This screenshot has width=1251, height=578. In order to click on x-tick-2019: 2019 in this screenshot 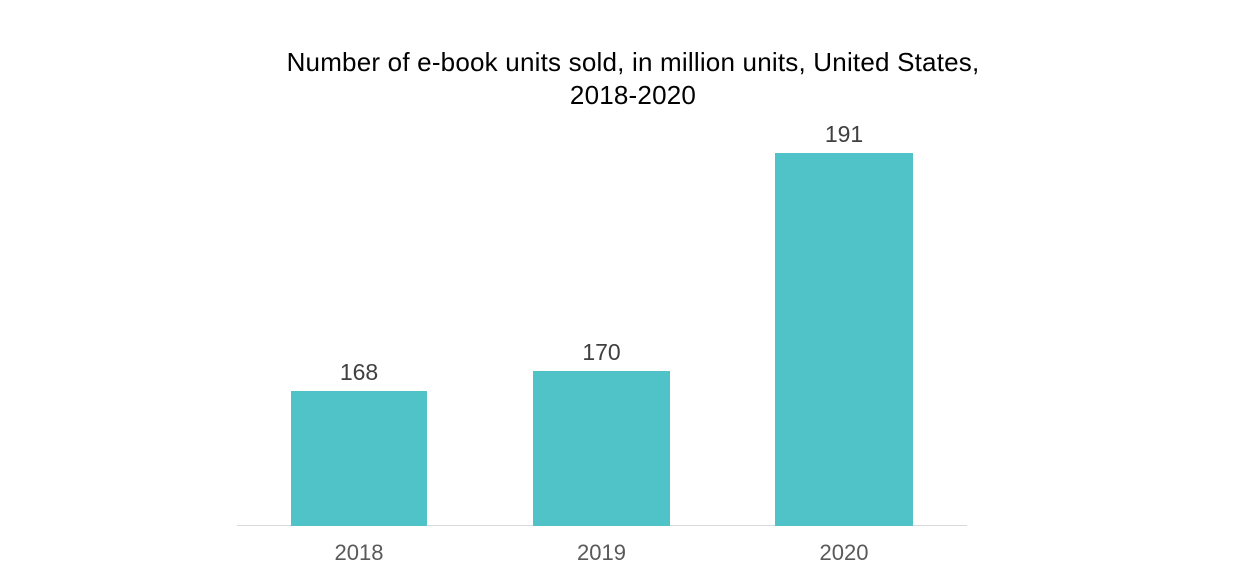, I will do `click(601, 552)`.